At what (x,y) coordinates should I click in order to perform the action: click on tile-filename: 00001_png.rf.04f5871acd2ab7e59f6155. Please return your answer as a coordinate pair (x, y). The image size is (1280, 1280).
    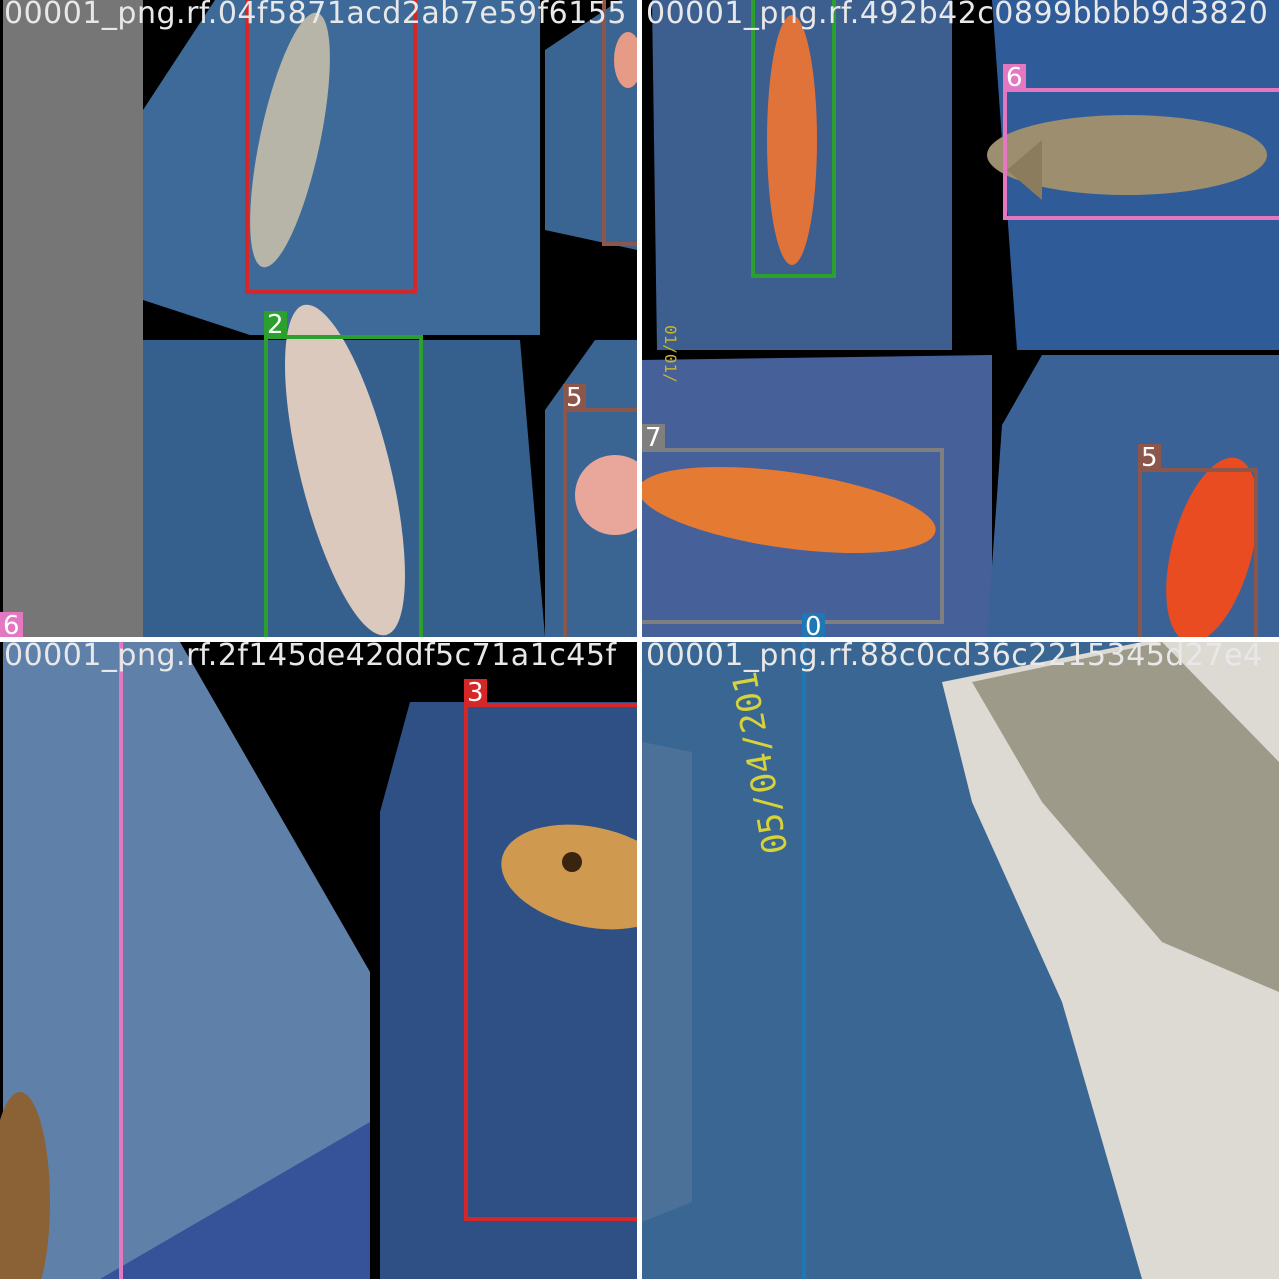
    Looking at the image, I should click on (315, 15).